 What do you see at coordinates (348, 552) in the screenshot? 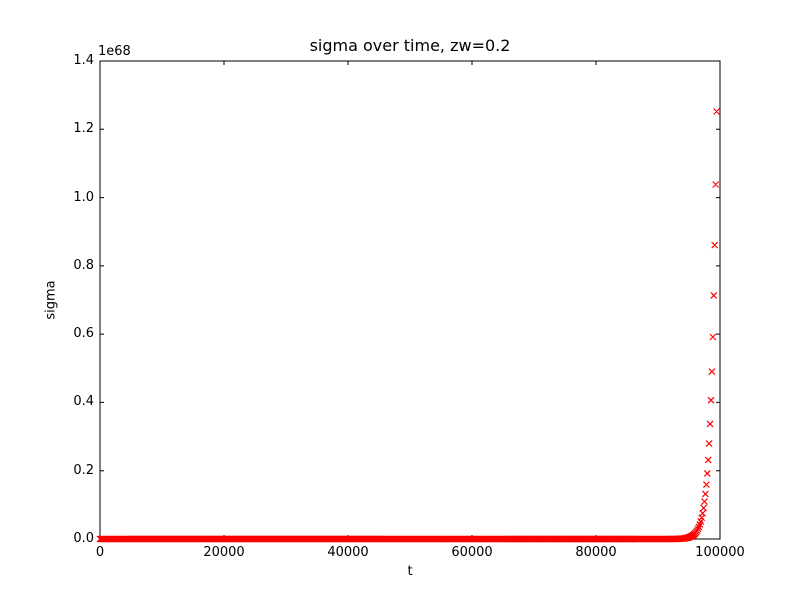
I see `x-tick-label: 40000` at bounding box center [348, 552].